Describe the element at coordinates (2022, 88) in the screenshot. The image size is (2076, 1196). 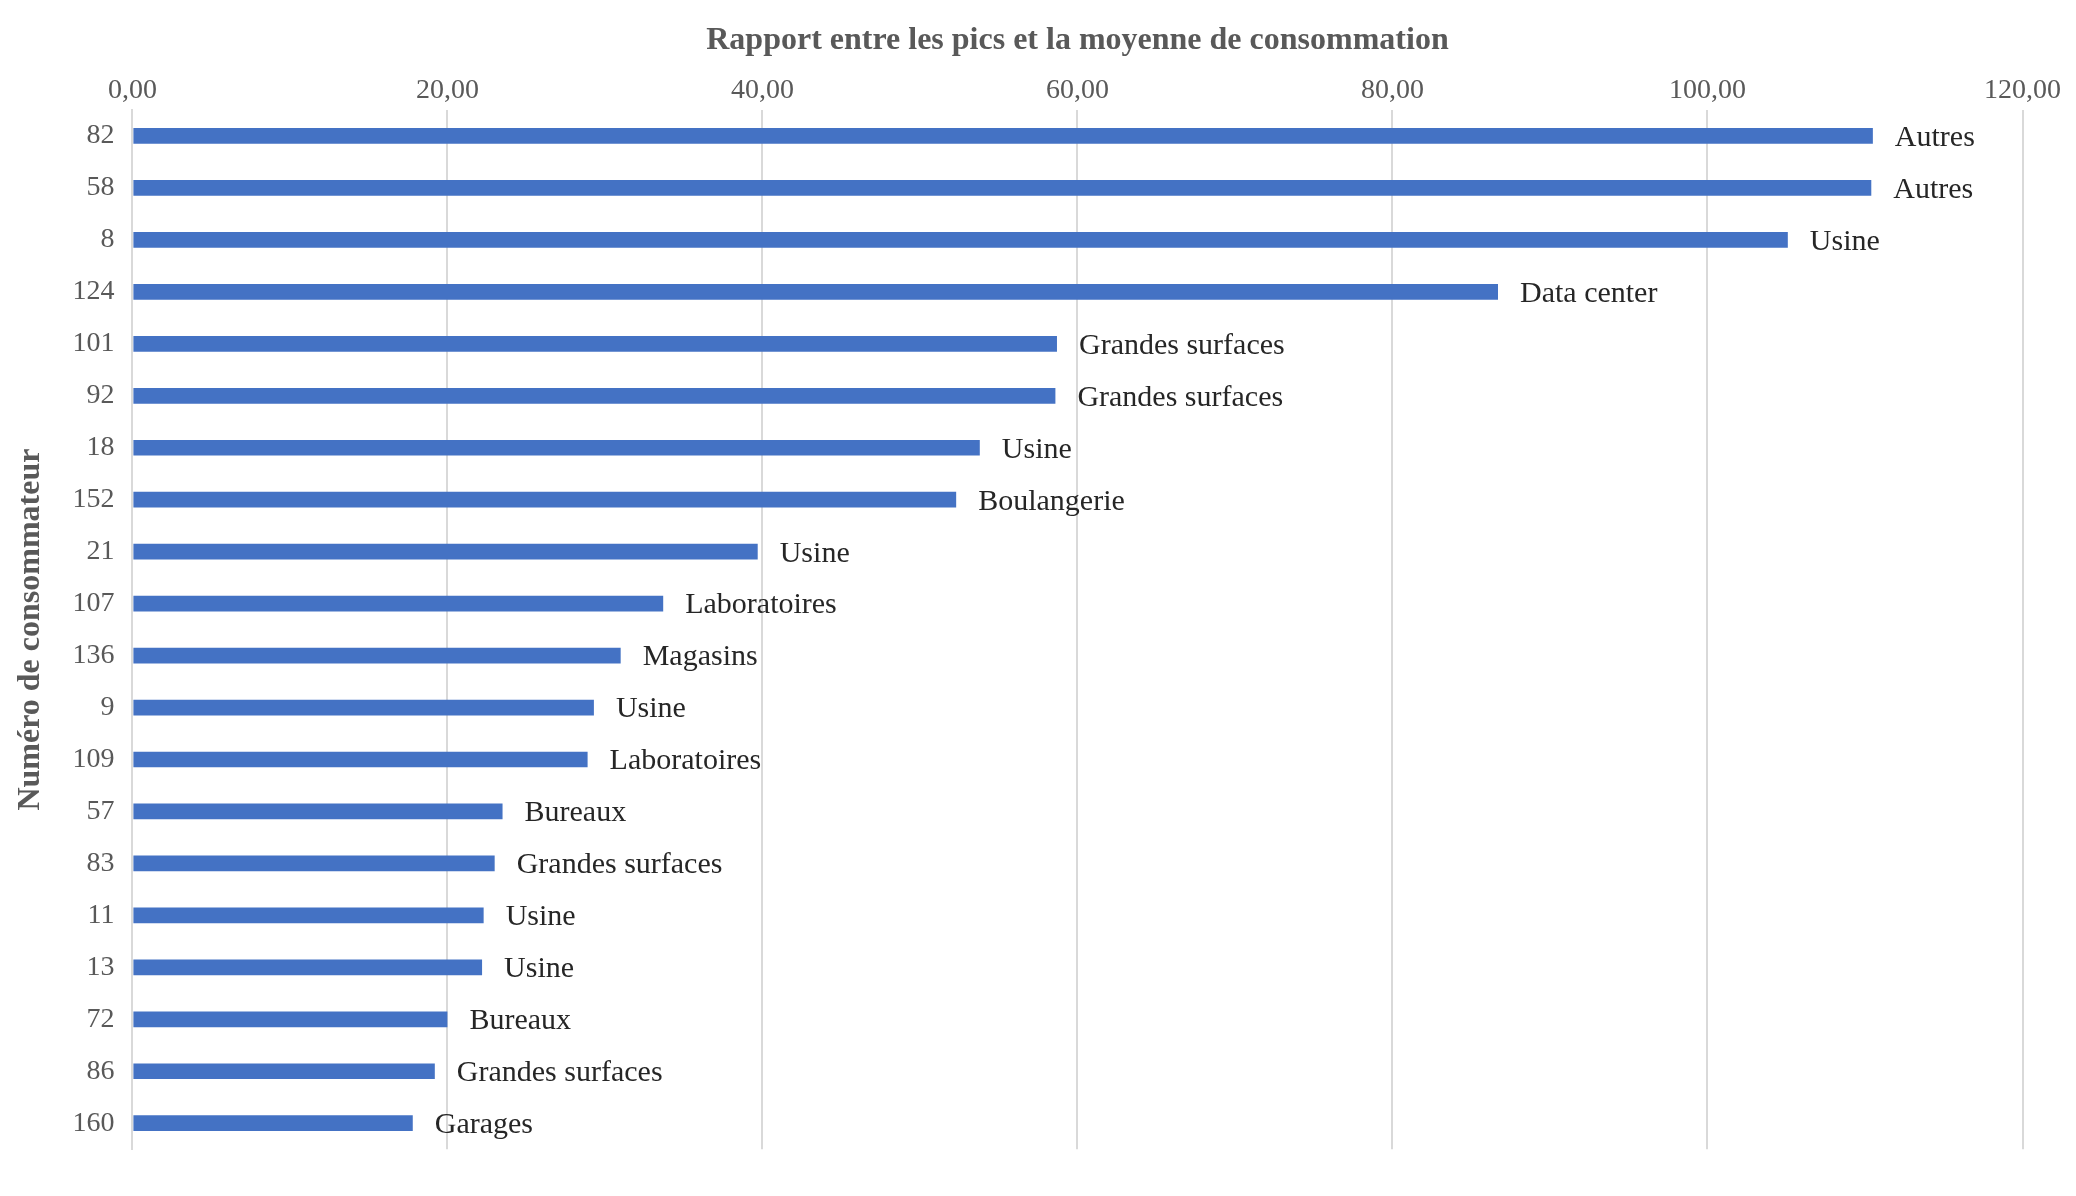
I see `x-tick-label: 120,00` at that location.